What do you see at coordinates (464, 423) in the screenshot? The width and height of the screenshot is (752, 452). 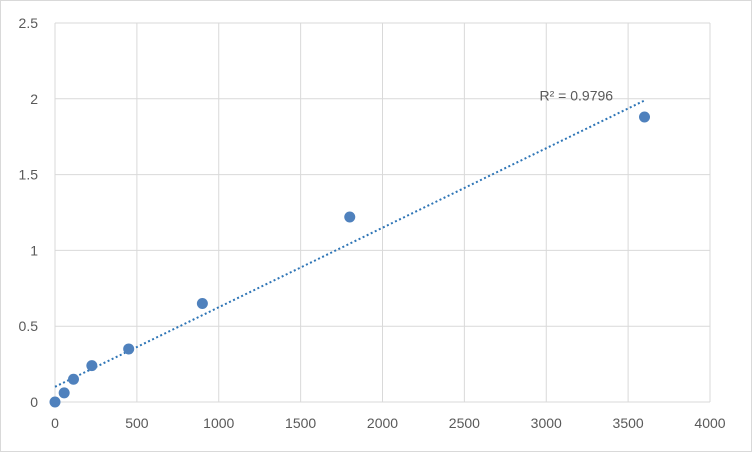 I see `x-tick-label: 2500` at bounding box center [464, 423].